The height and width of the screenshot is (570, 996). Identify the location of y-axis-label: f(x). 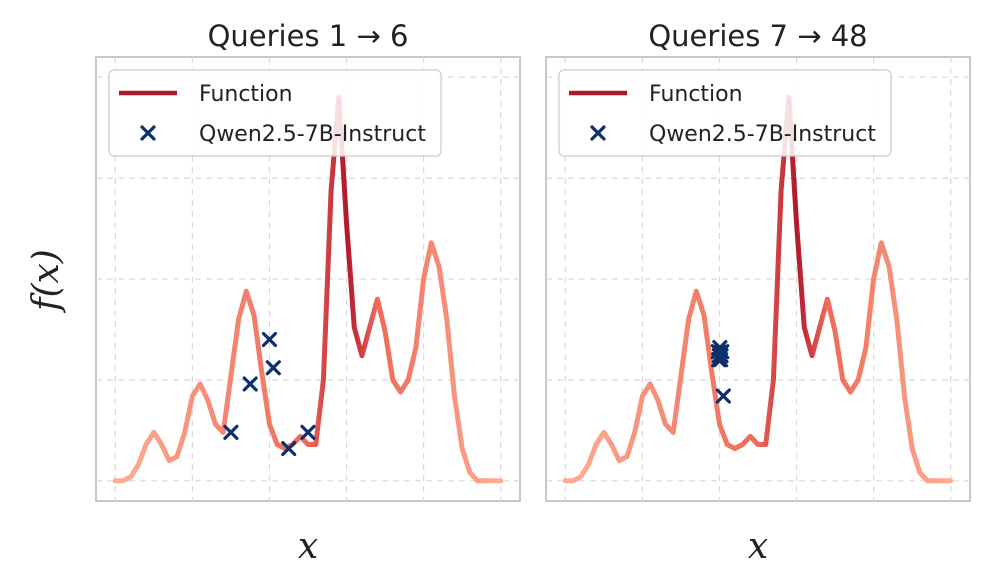
(46, 281).